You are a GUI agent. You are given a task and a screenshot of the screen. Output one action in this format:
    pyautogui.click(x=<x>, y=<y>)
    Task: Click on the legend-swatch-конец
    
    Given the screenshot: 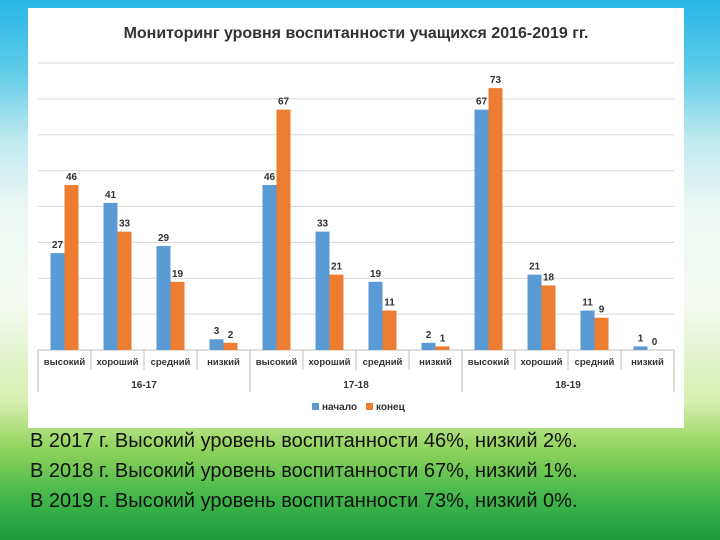 What is the action you would take?
    pyautogui.click(x=369, y=406)
    